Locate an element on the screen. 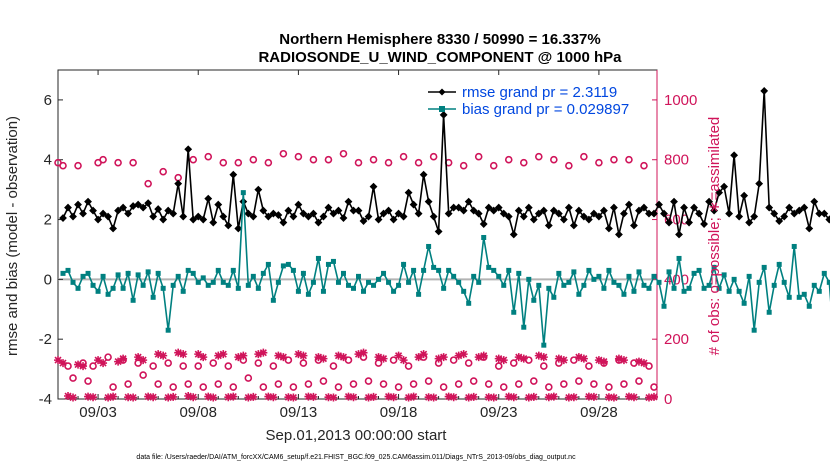 The height and width of the screenshot is (470, 830). y2-tick-label: 200 is located at coordinates (676, 339).